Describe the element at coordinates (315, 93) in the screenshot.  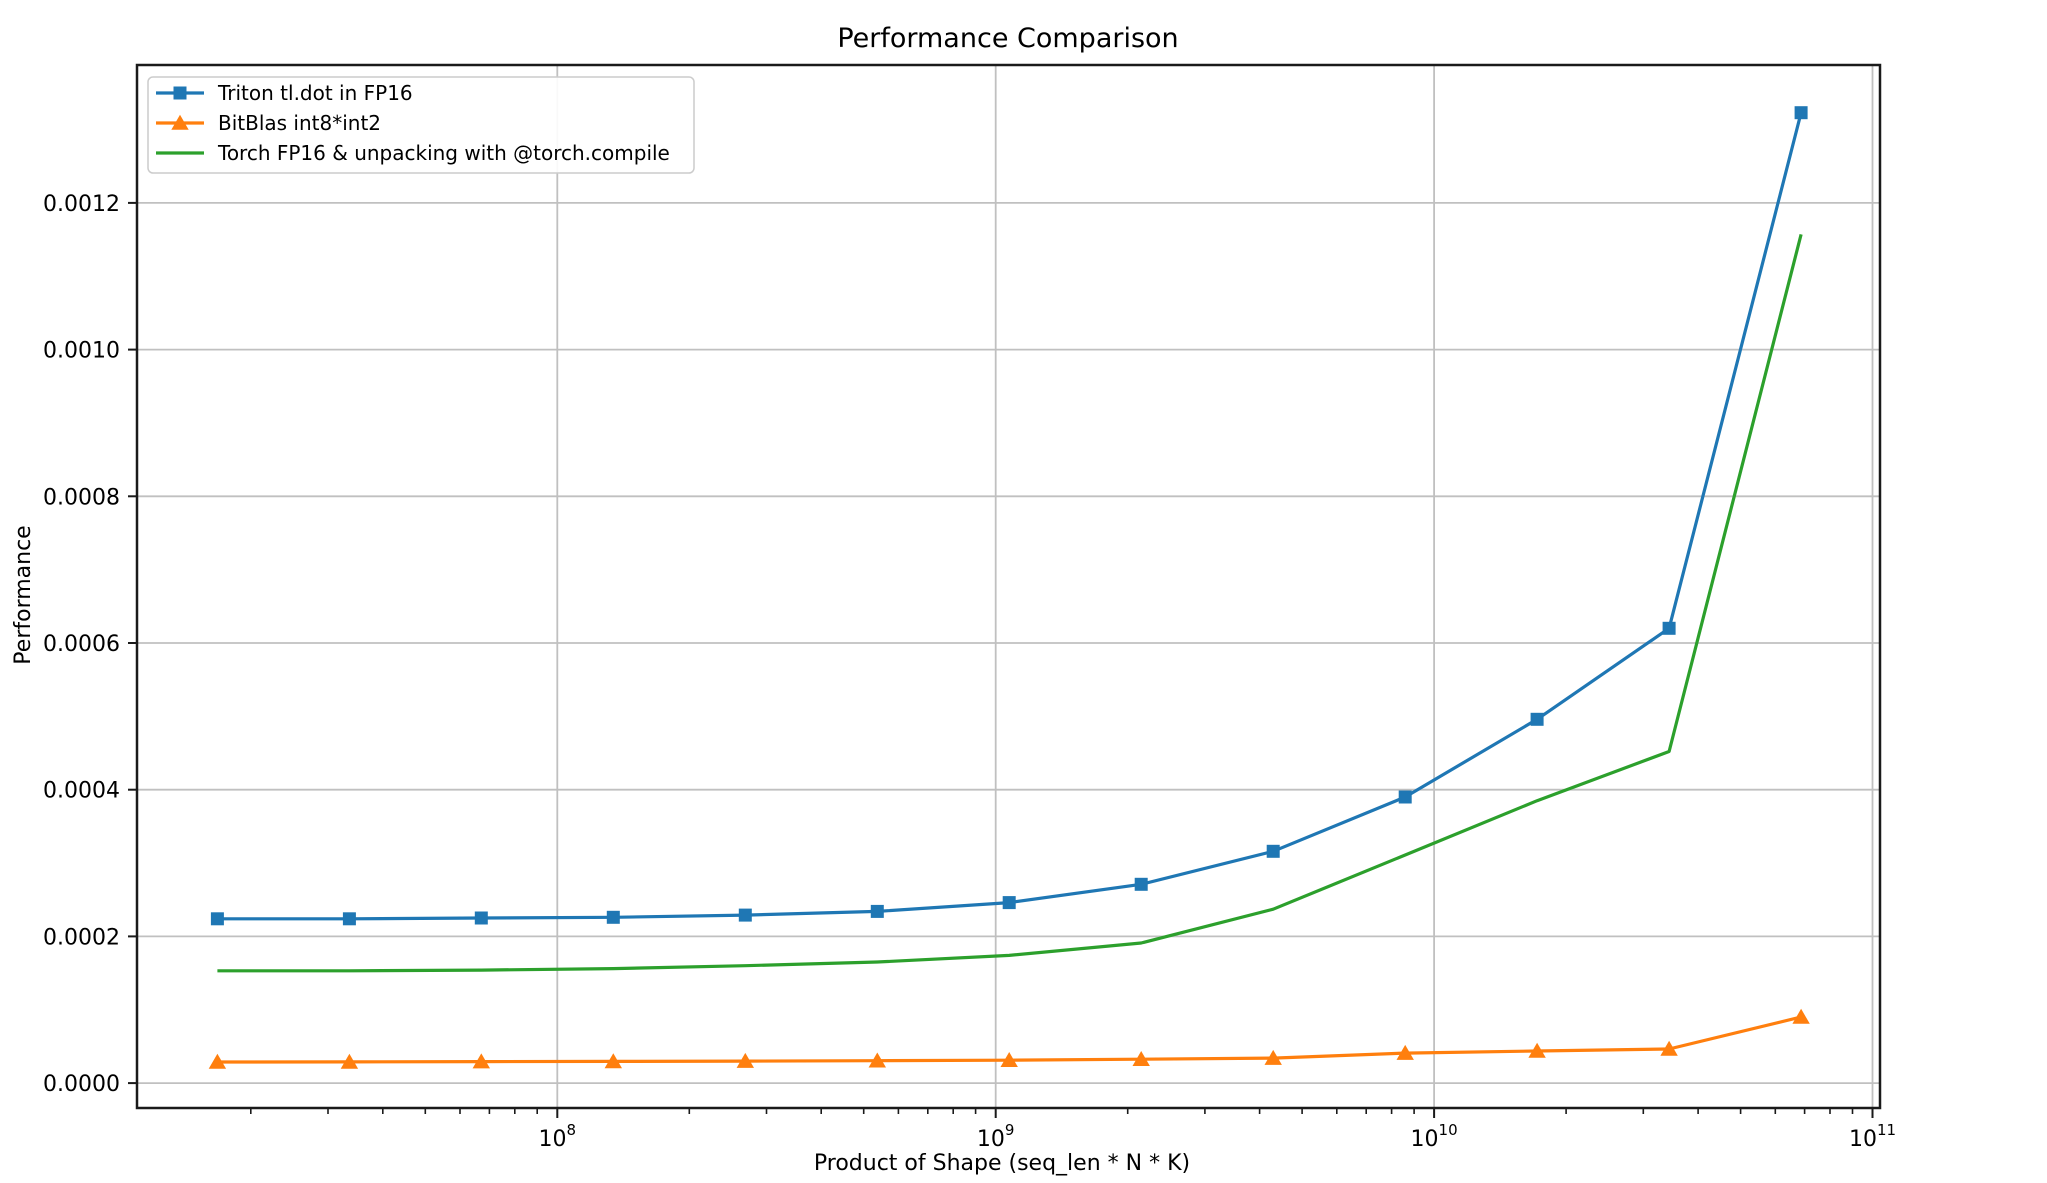
I see `legend-item-label: Triton tl.dot in FP16` at that location.